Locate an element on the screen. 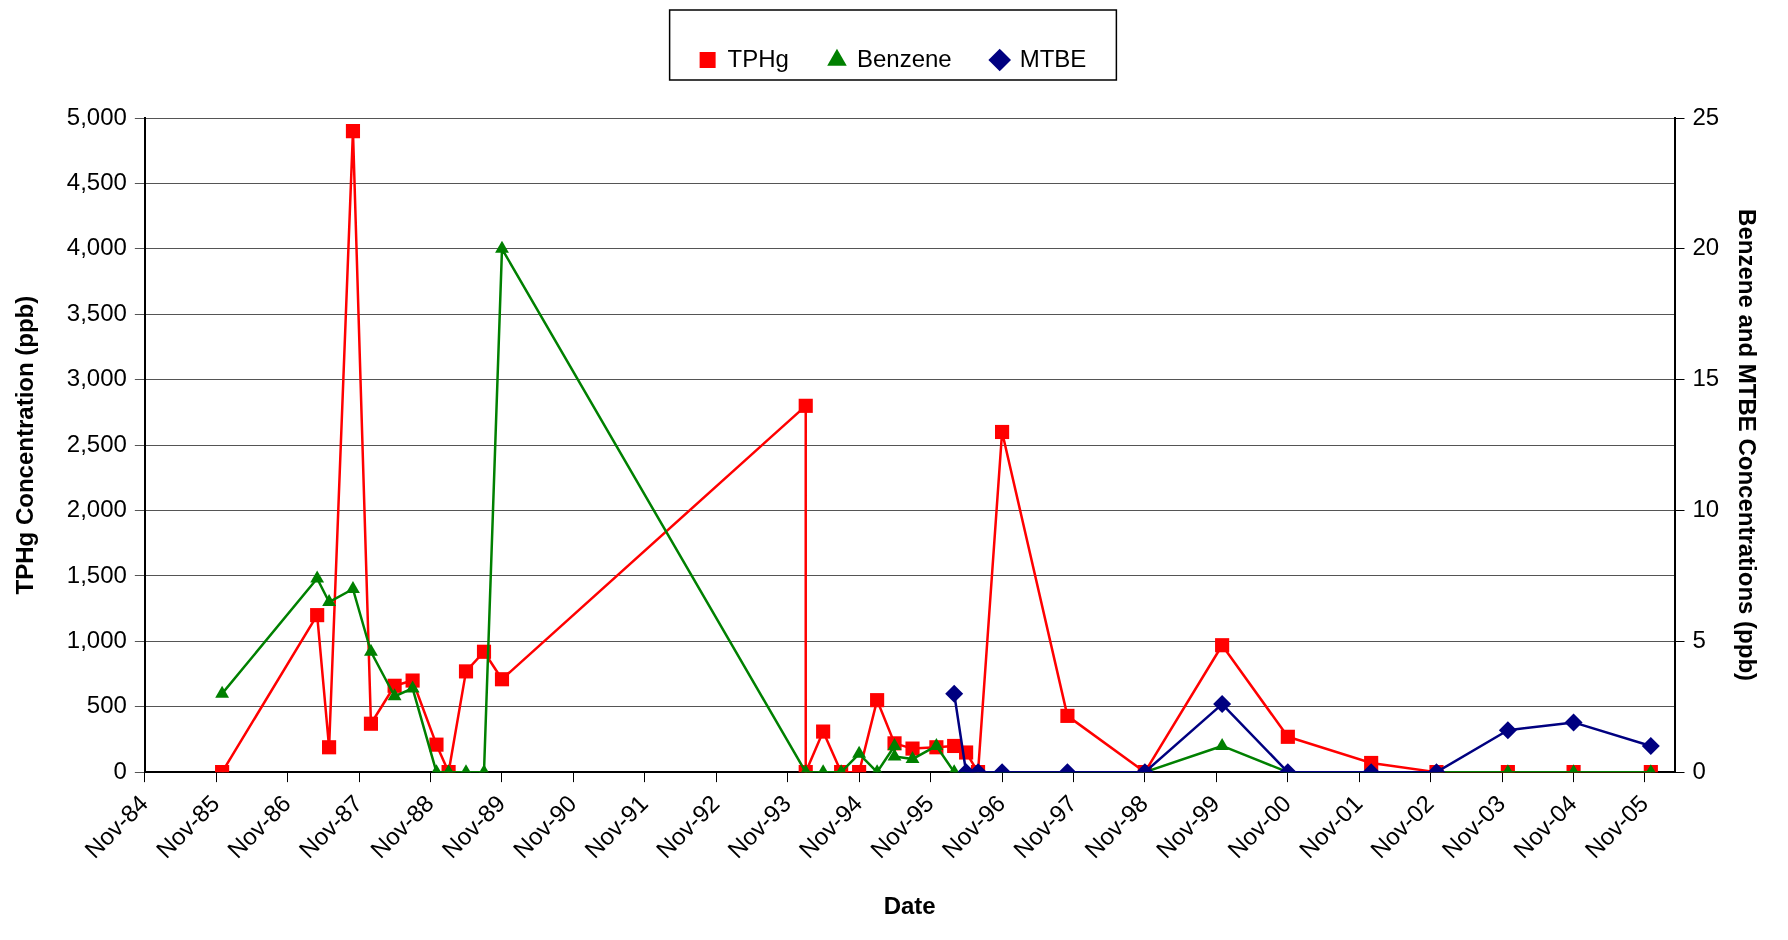  y2-tick-label: 10 is located at coordinates (1706, 509).